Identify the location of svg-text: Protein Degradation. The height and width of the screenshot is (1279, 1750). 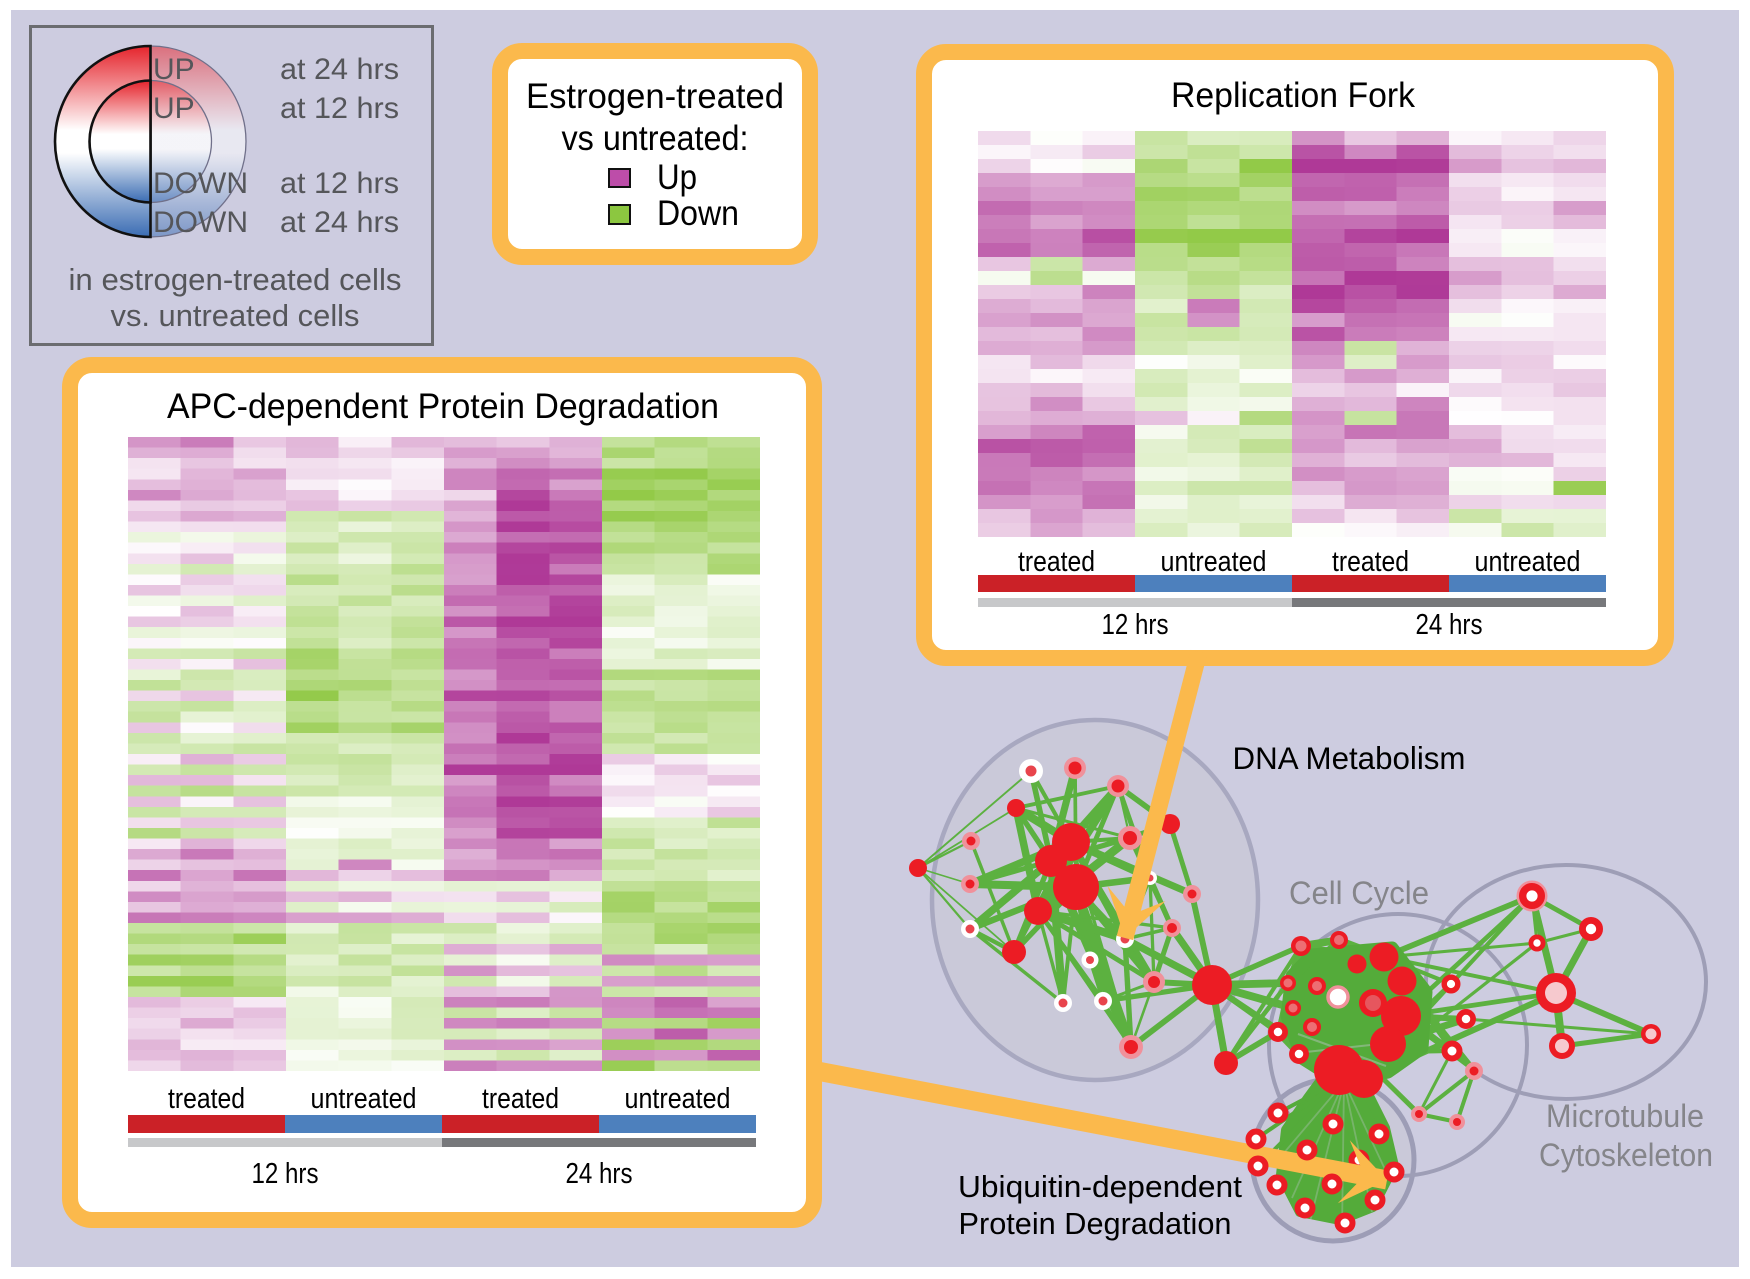
(1095, 1223).